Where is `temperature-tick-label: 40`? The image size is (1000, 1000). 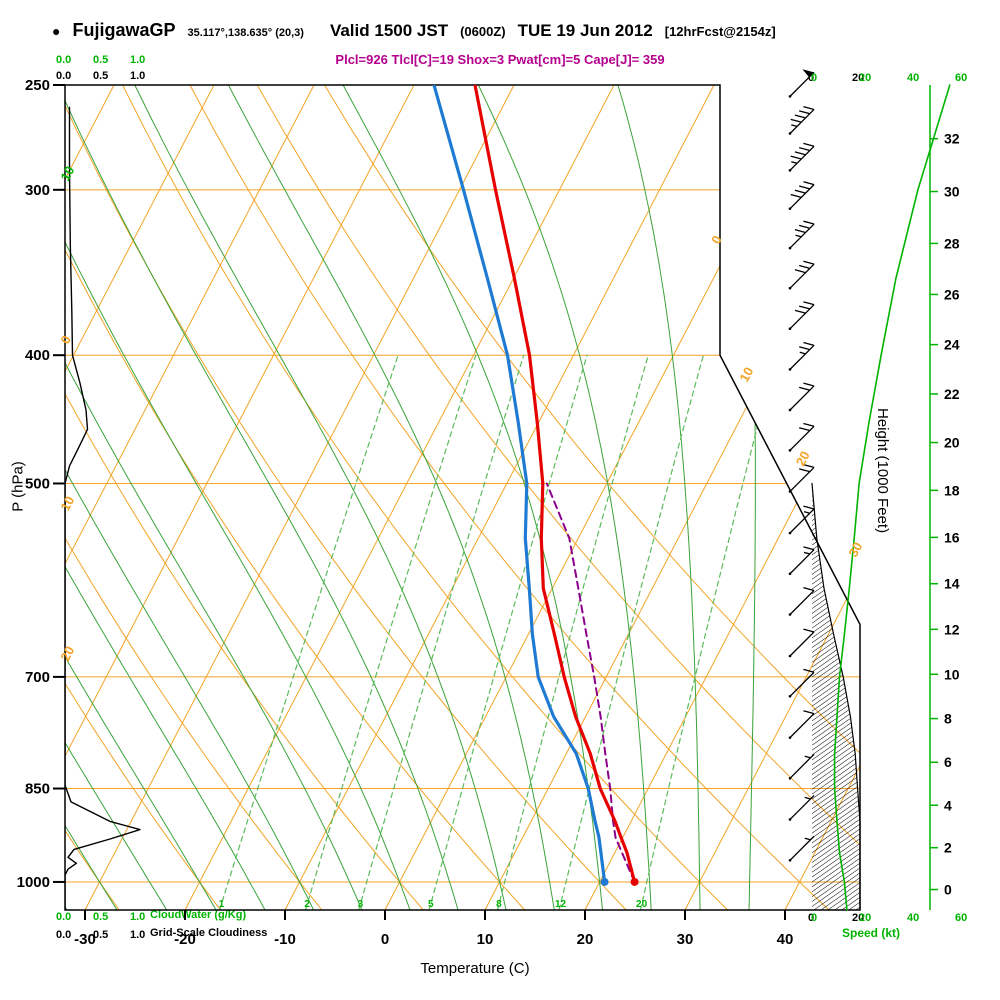
temperature-tick-label: 40 is located at coordinates (785, 939).